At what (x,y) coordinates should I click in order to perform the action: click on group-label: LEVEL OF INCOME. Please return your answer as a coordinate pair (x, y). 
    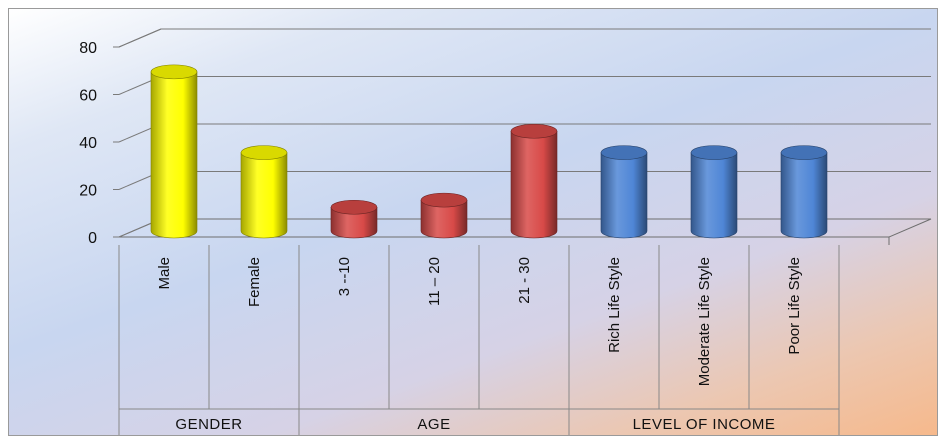
    Looking at the image, I should click on (704, 424).